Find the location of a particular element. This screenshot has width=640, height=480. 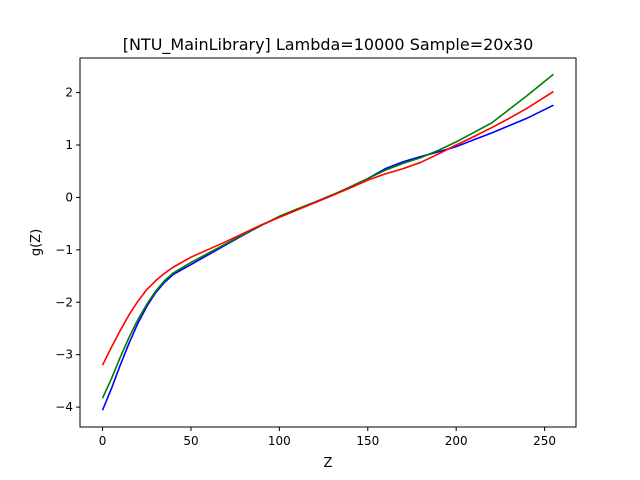

y-tick-label: −3 is located at coordinates (64, 355).